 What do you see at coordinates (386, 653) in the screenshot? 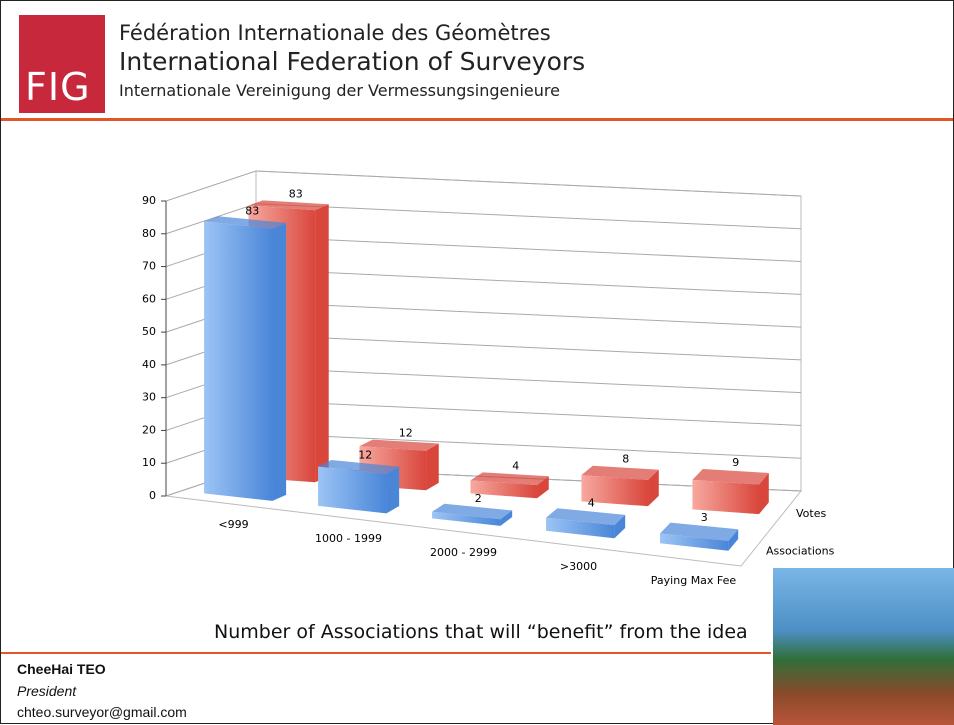
I see `footer-rule` at bounding box center [386, 653].